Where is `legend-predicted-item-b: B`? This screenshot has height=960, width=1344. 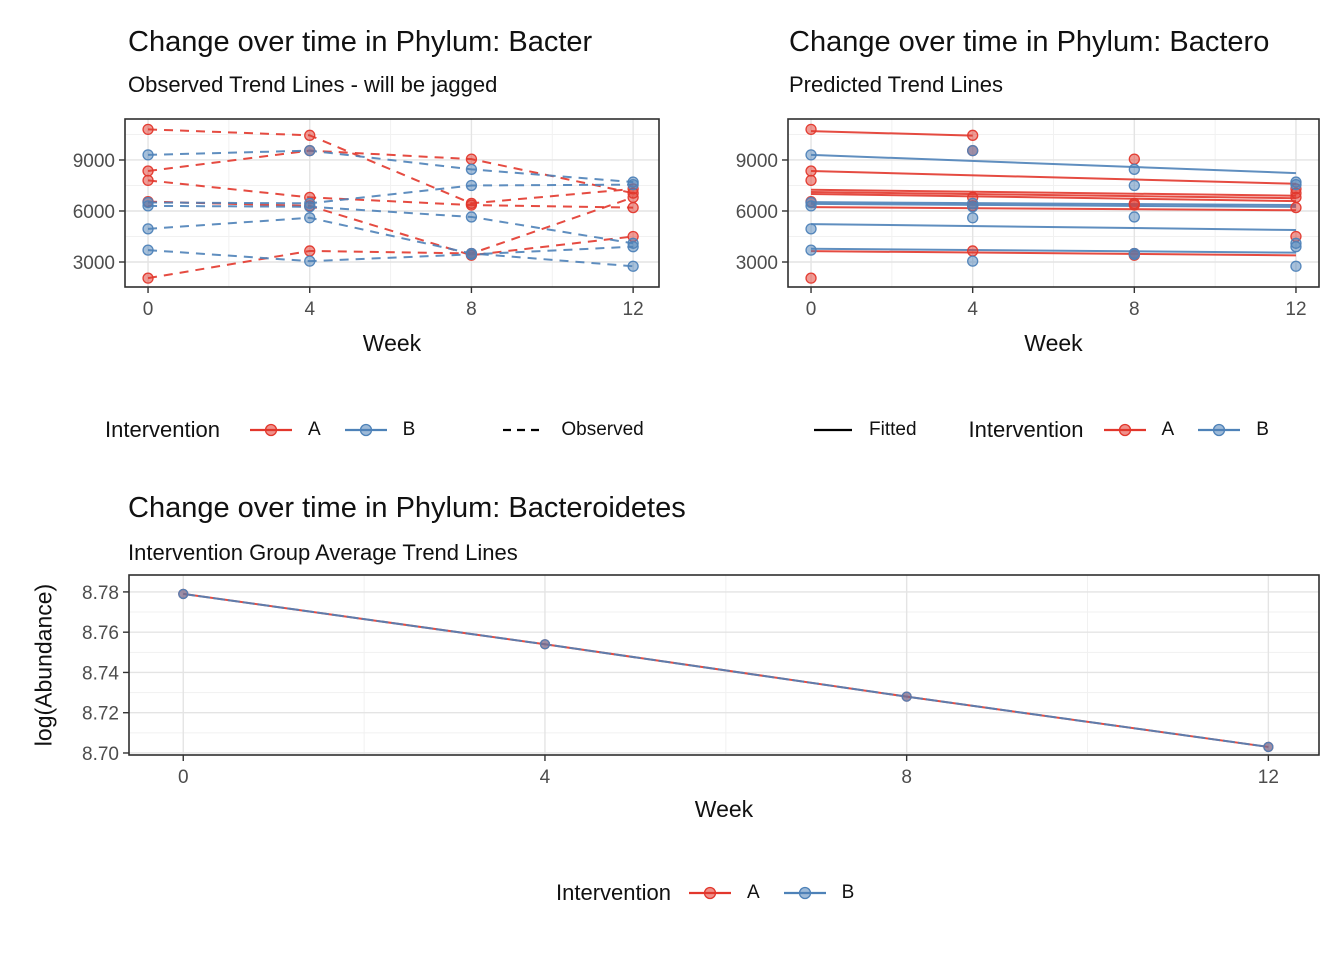
legend-predicted-item-b: B is located at coordinates (1262, 429).